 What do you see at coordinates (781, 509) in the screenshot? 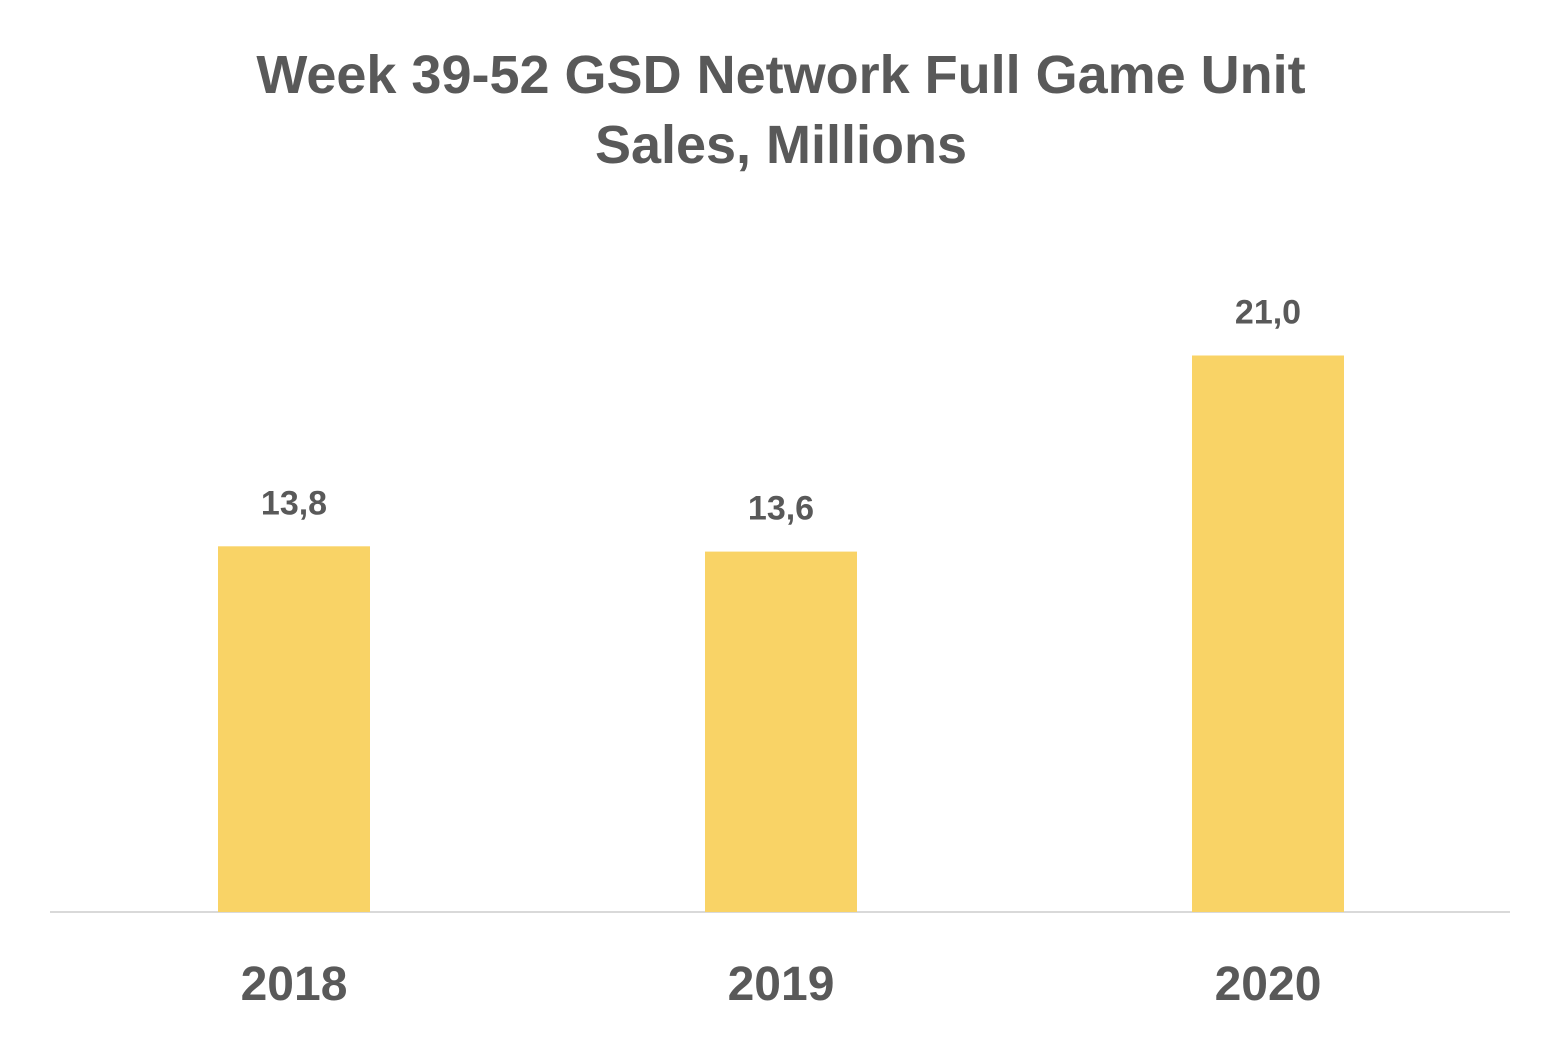
I see `data-label-2019: 13,6` at bounding box center [781, 509].